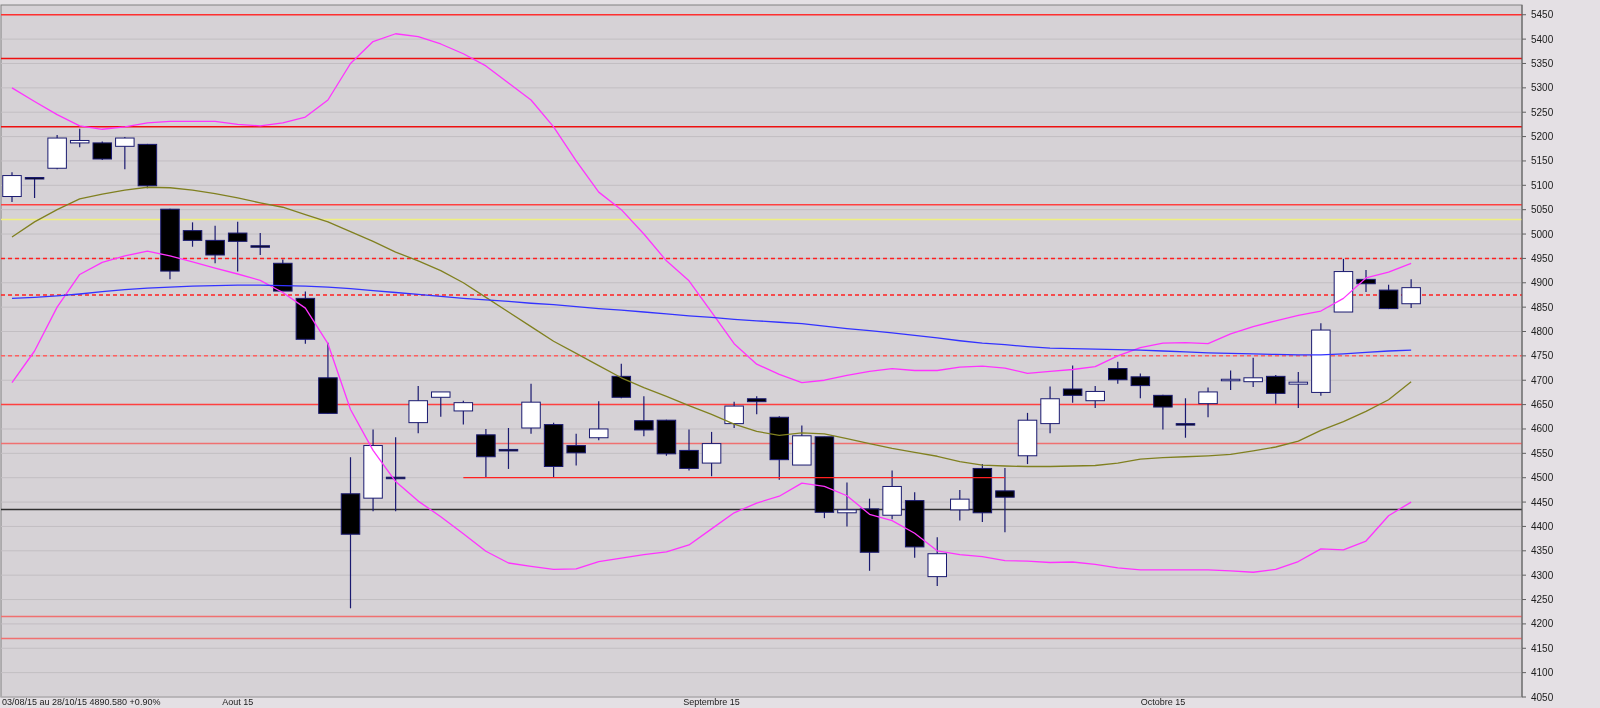  Describe the element at coordinates (1542, 283) in the screenshot. I see `y-tick-label: 4900` at that location.